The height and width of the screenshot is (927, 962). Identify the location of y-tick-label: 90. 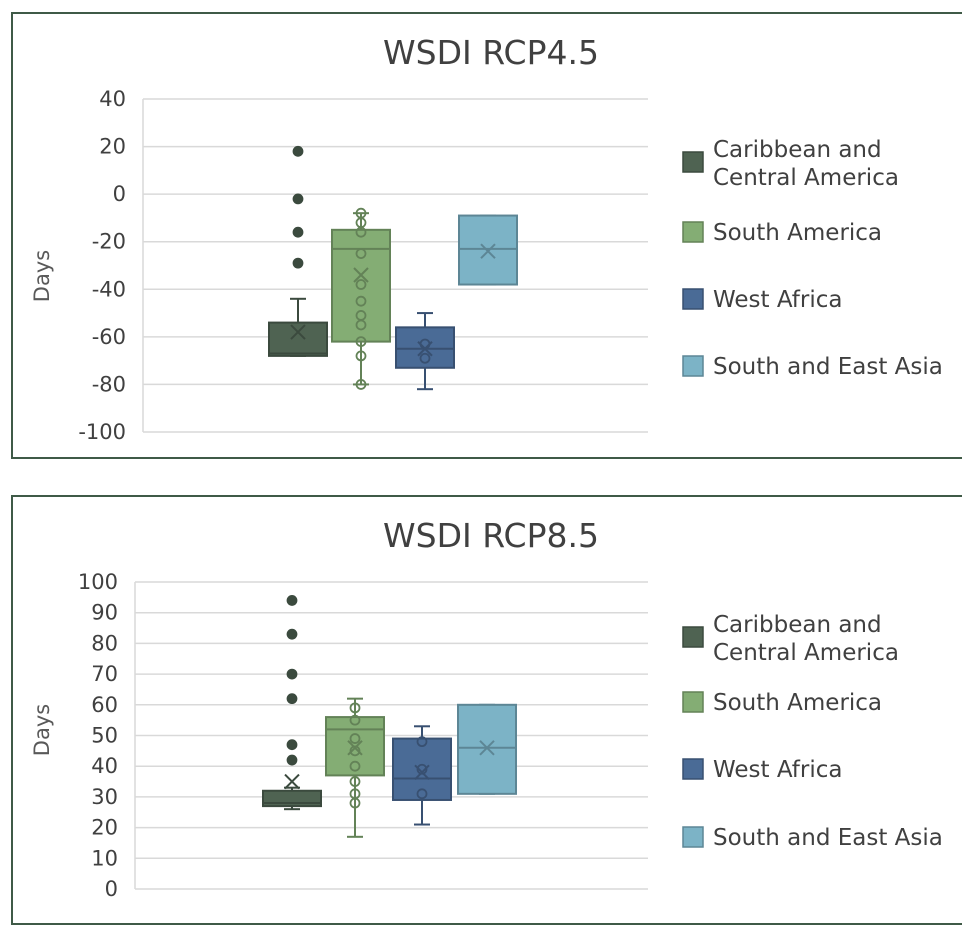
(104, 613).